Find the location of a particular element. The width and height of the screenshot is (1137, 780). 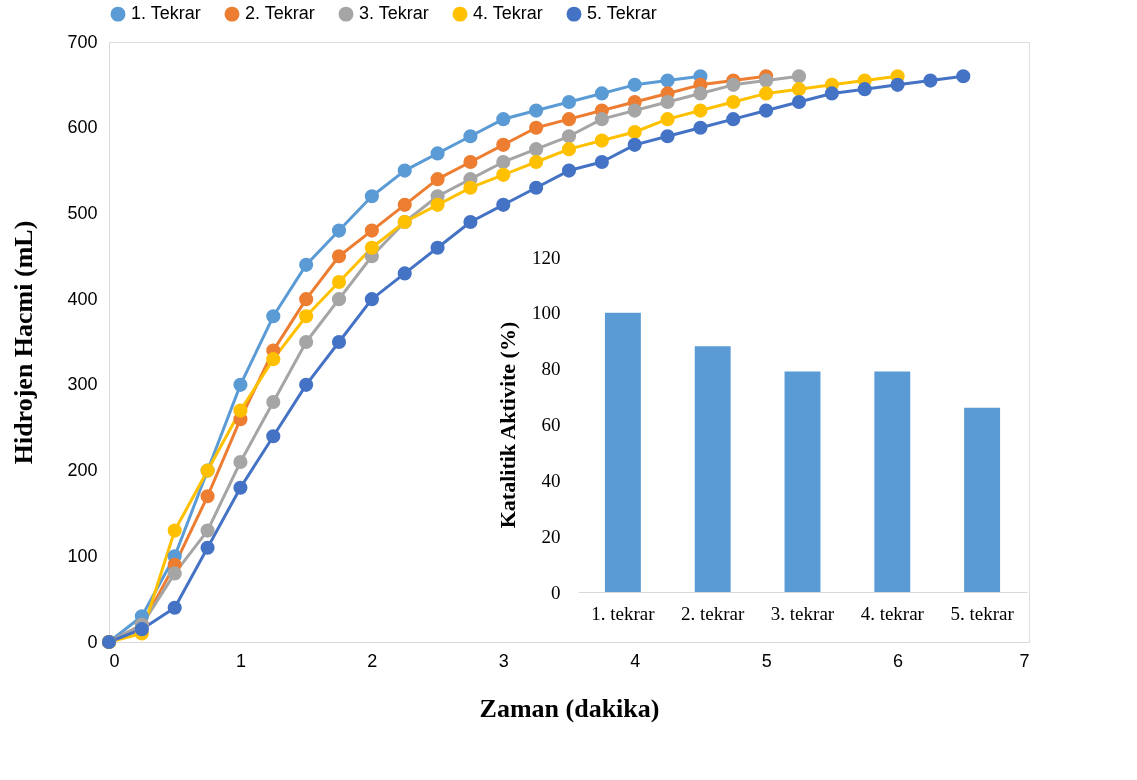

y-tick-label: 120 is located at coordinates (546, 257).